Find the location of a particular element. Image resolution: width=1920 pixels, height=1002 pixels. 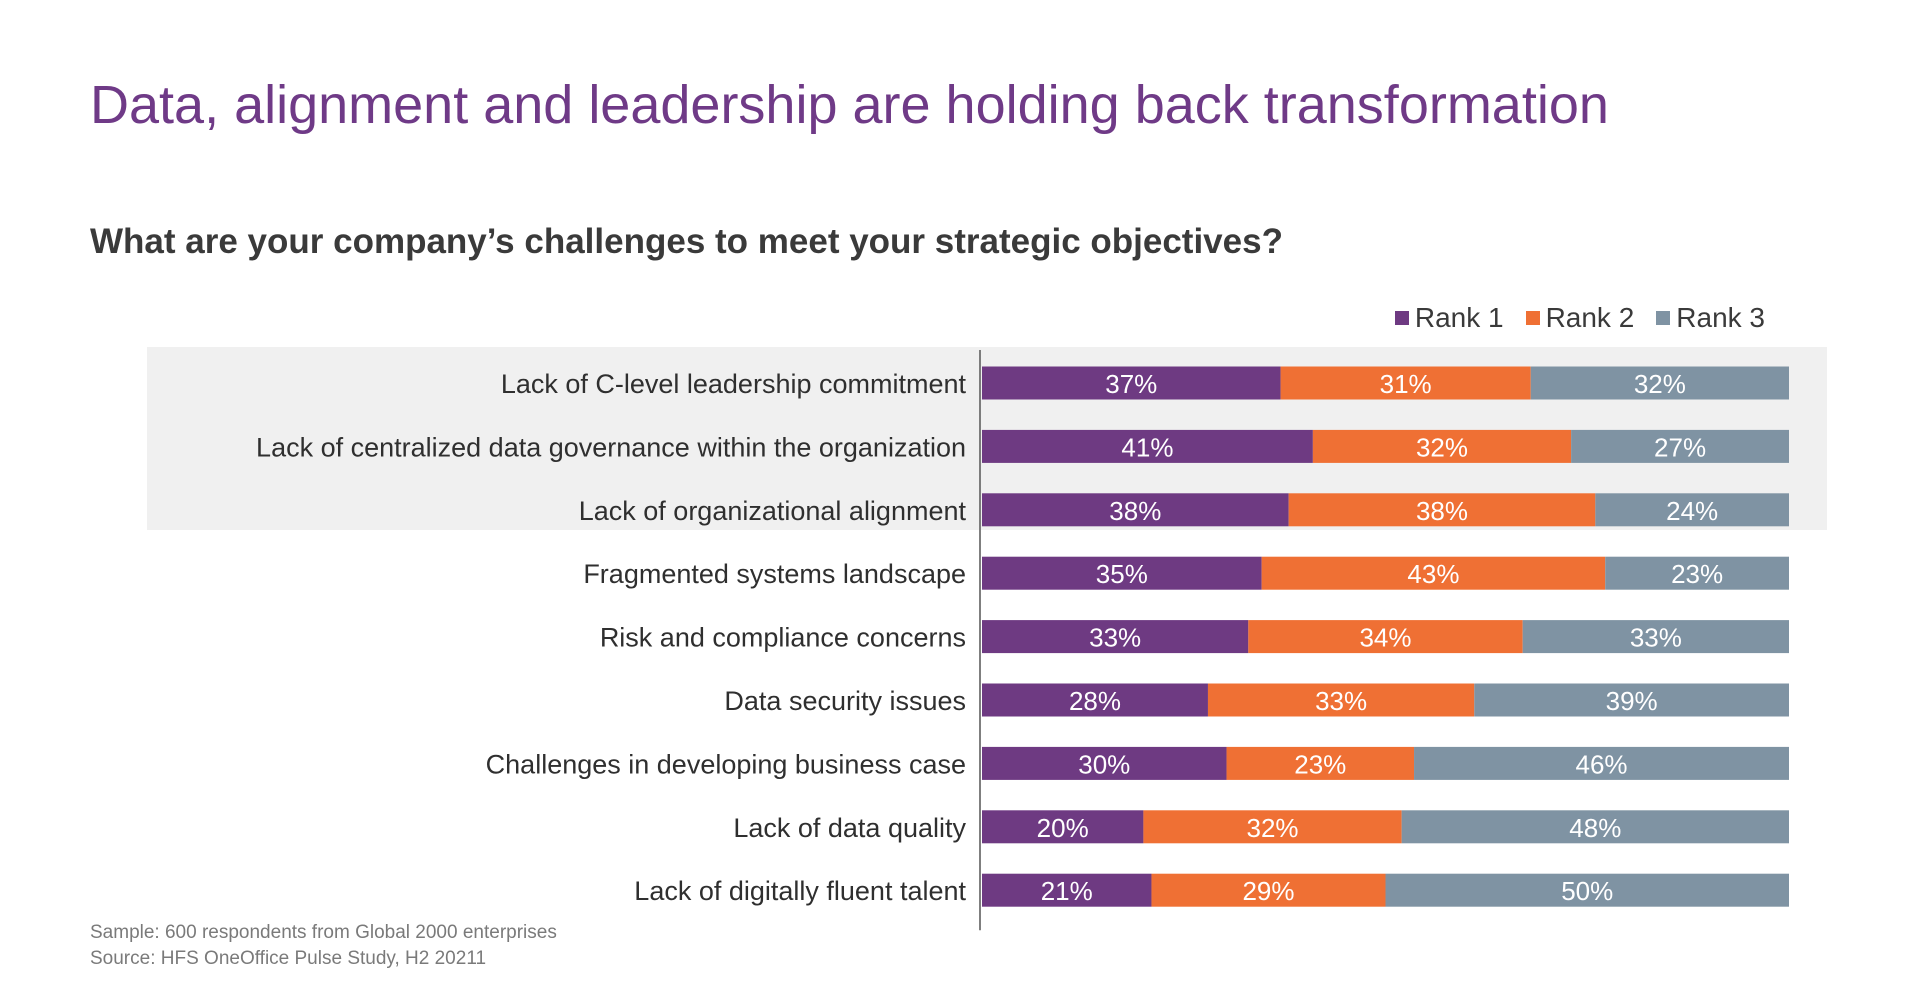

legend-item-rank-3: Rank 3 is located at coordinates (1710, 318).